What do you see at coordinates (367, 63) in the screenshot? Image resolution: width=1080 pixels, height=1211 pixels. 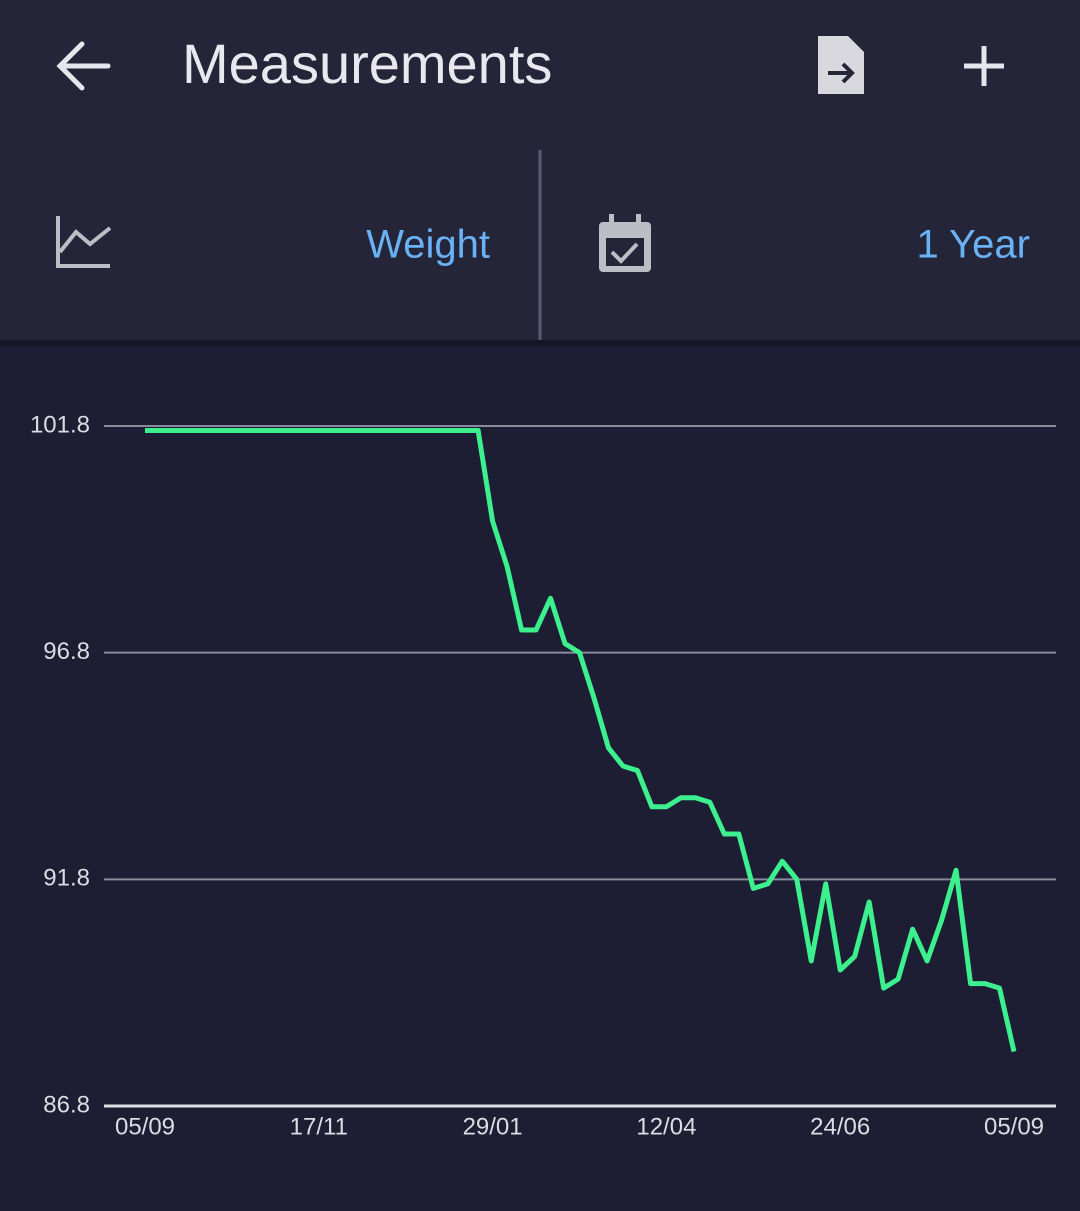 I see `page-title: Measurements` at bounding box center [367, 63].